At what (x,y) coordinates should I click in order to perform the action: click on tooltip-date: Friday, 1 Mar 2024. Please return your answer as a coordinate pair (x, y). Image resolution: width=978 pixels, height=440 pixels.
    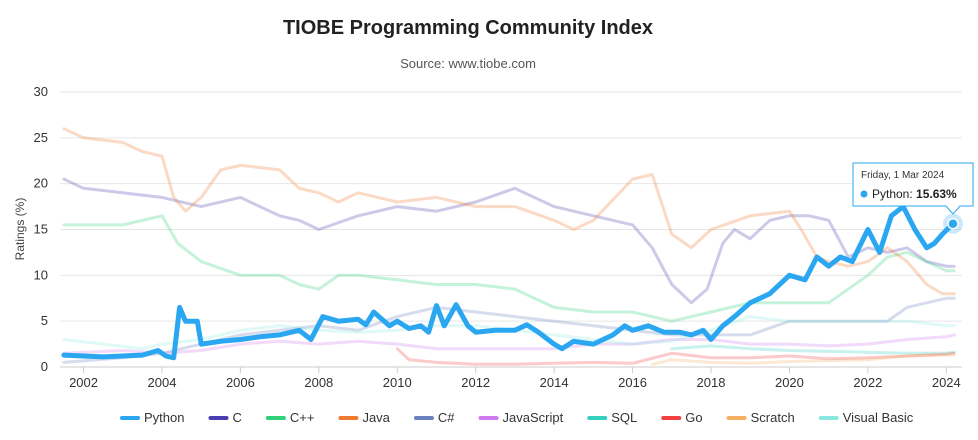
    Looking at the image, I should click on (903, 175).